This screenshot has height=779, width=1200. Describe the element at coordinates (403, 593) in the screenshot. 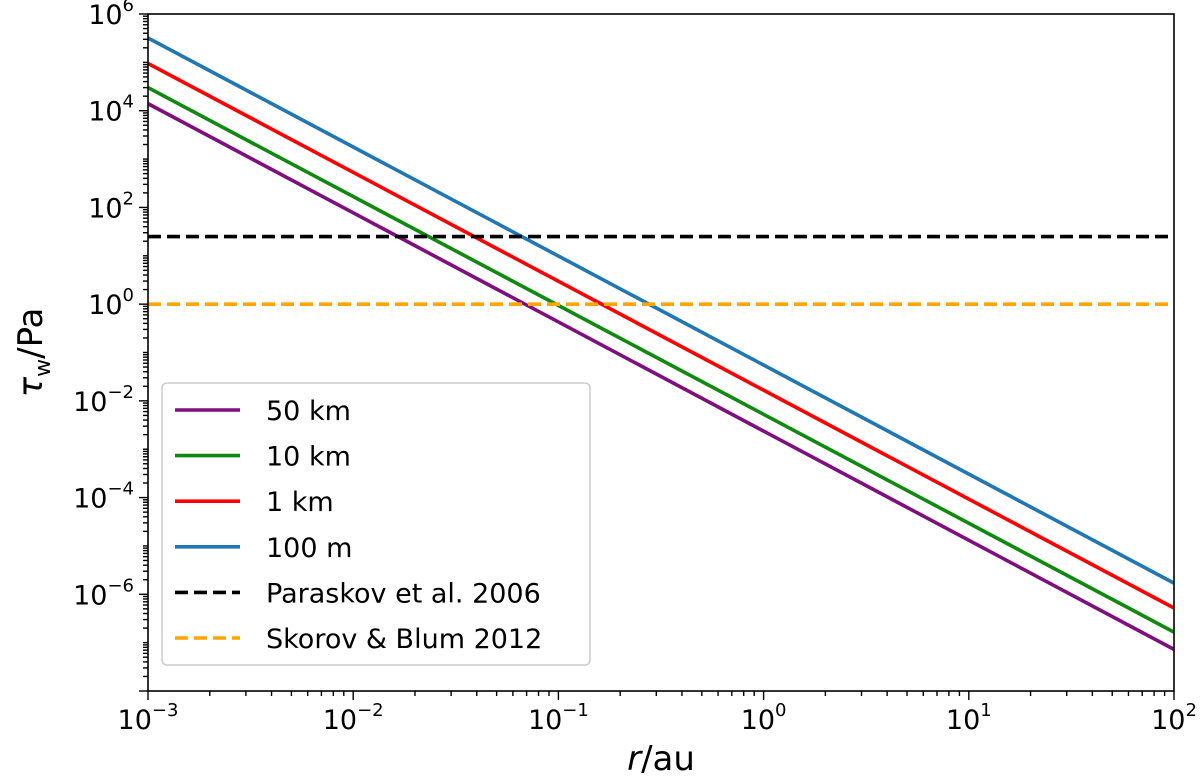

I see `legend-label: Paraskov et al. 2006` at that location.